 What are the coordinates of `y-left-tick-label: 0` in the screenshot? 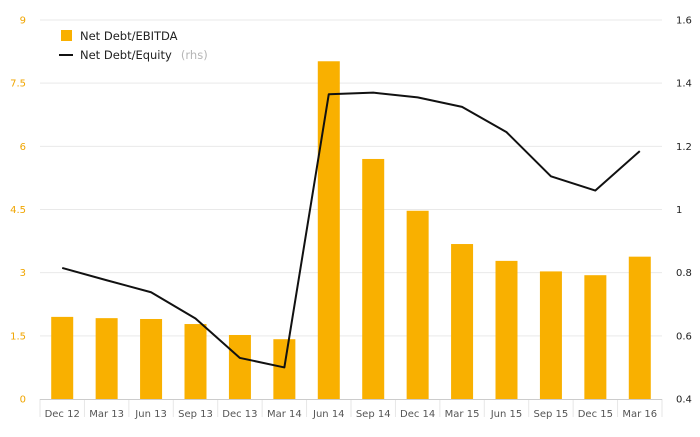 It's located at (23, 400).